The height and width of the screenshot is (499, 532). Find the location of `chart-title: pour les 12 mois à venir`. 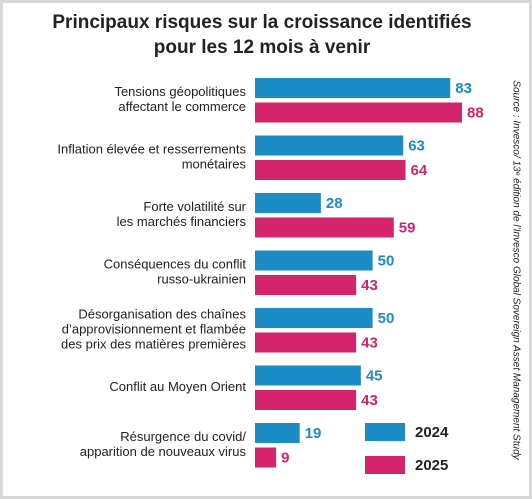

chart-title: pour les 12 mois à venir is located at coordinates (262, 47).